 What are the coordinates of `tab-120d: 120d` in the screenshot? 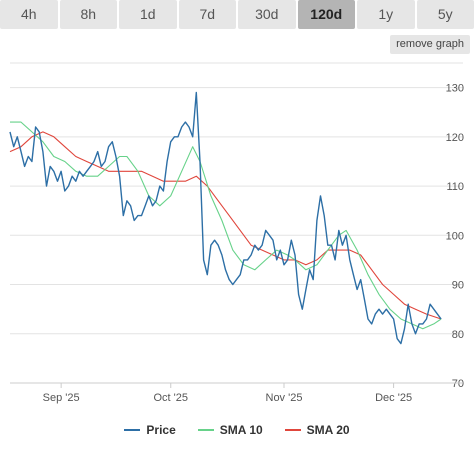 It's located at (326, 14).